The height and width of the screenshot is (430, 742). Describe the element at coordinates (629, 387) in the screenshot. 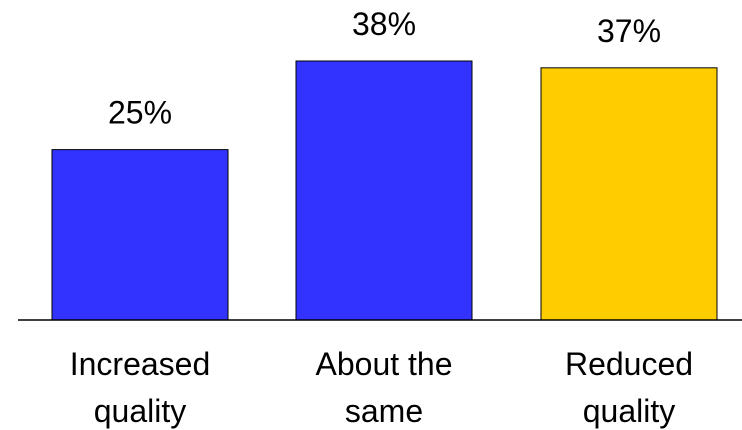

I see `category-label-2: Reduced quality` at that location.